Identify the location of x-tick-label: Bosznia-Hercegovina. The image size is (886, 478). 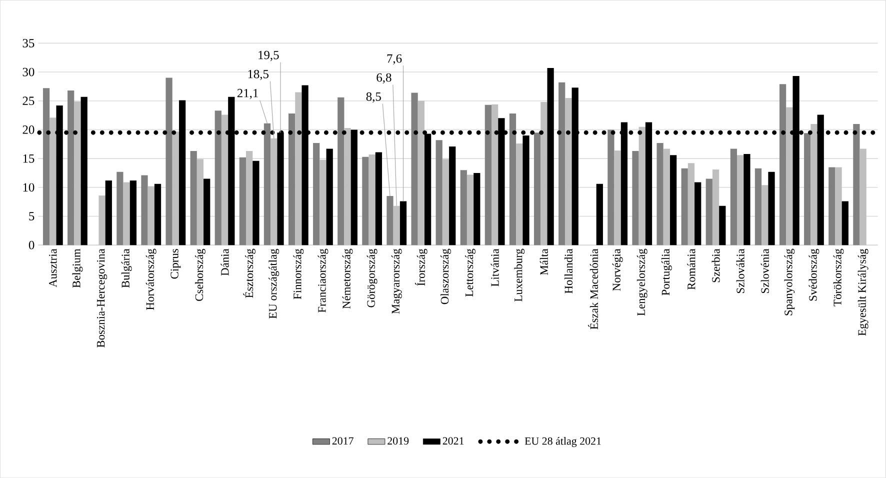
(102, 298).